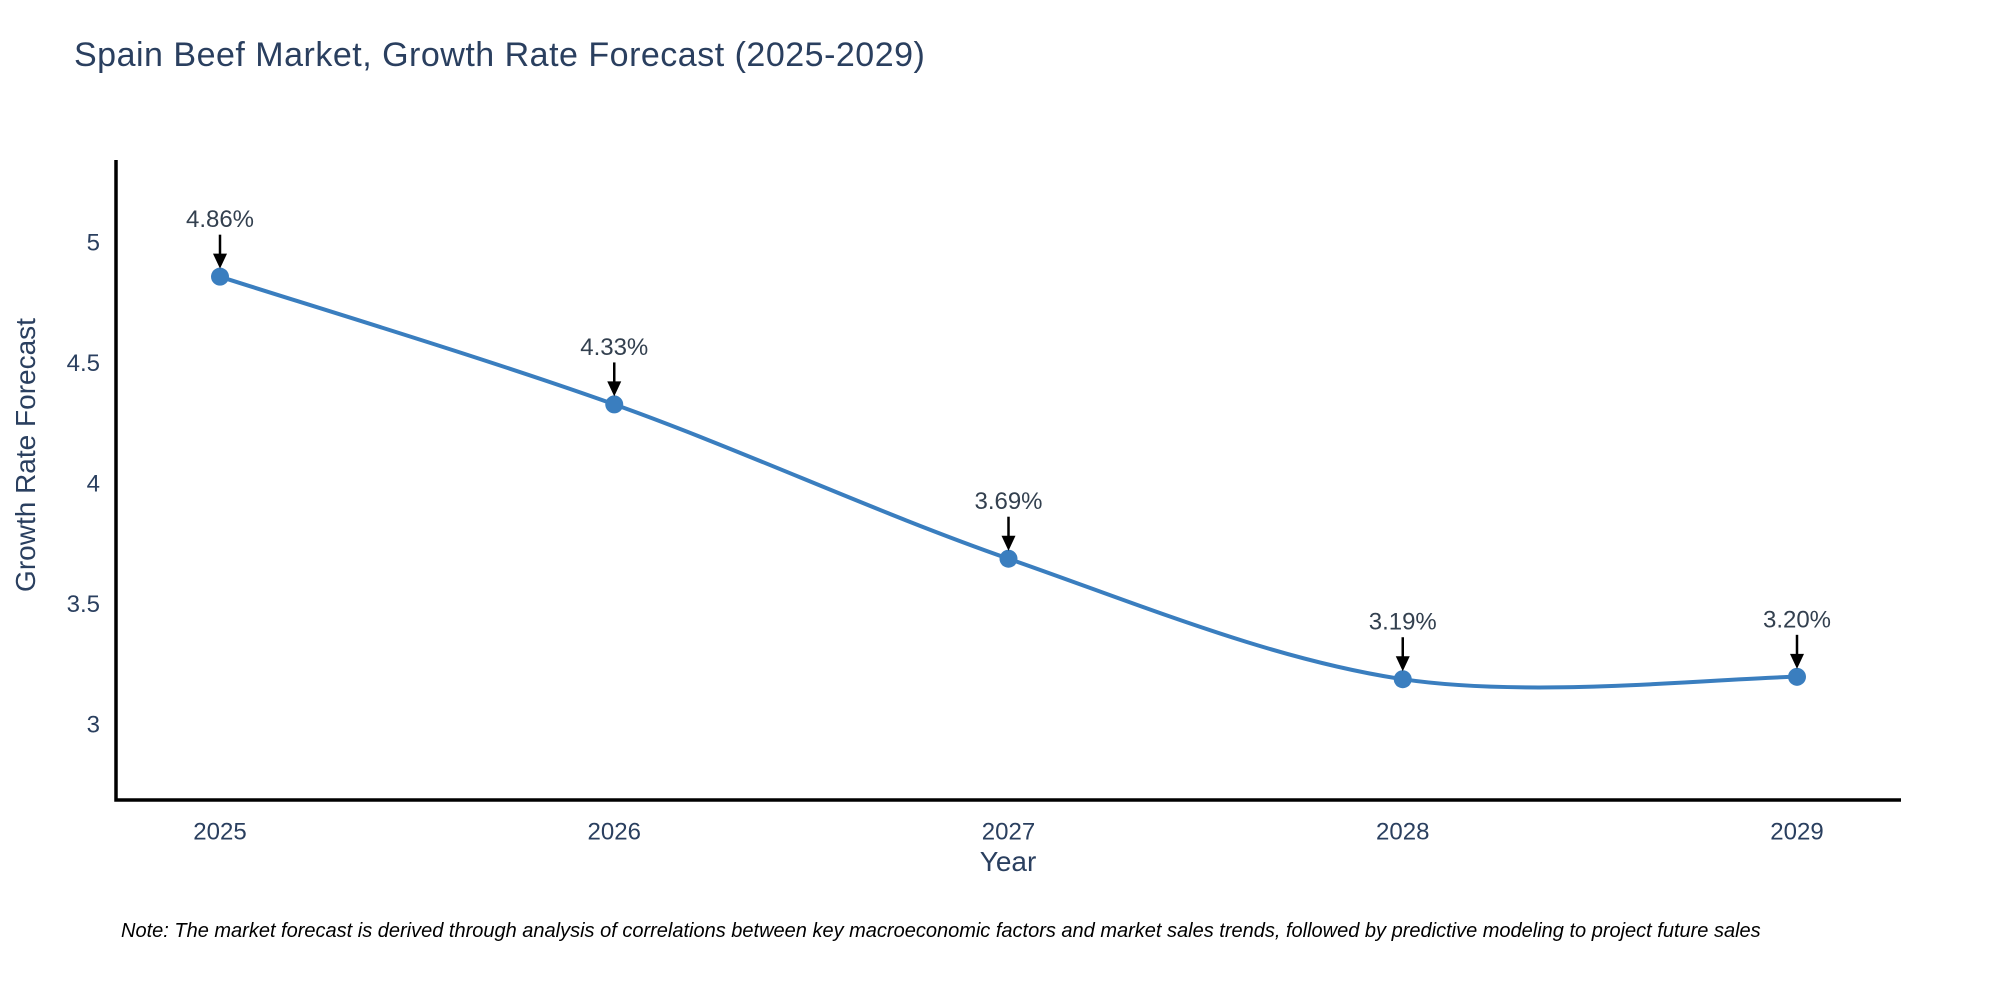 This screenshot has width=2000, height=1000. What do you see at coordinates (1008, 501) in the screenshot?
I see `point-label-2027: 3.69%` at bounding box center [1008, 501].